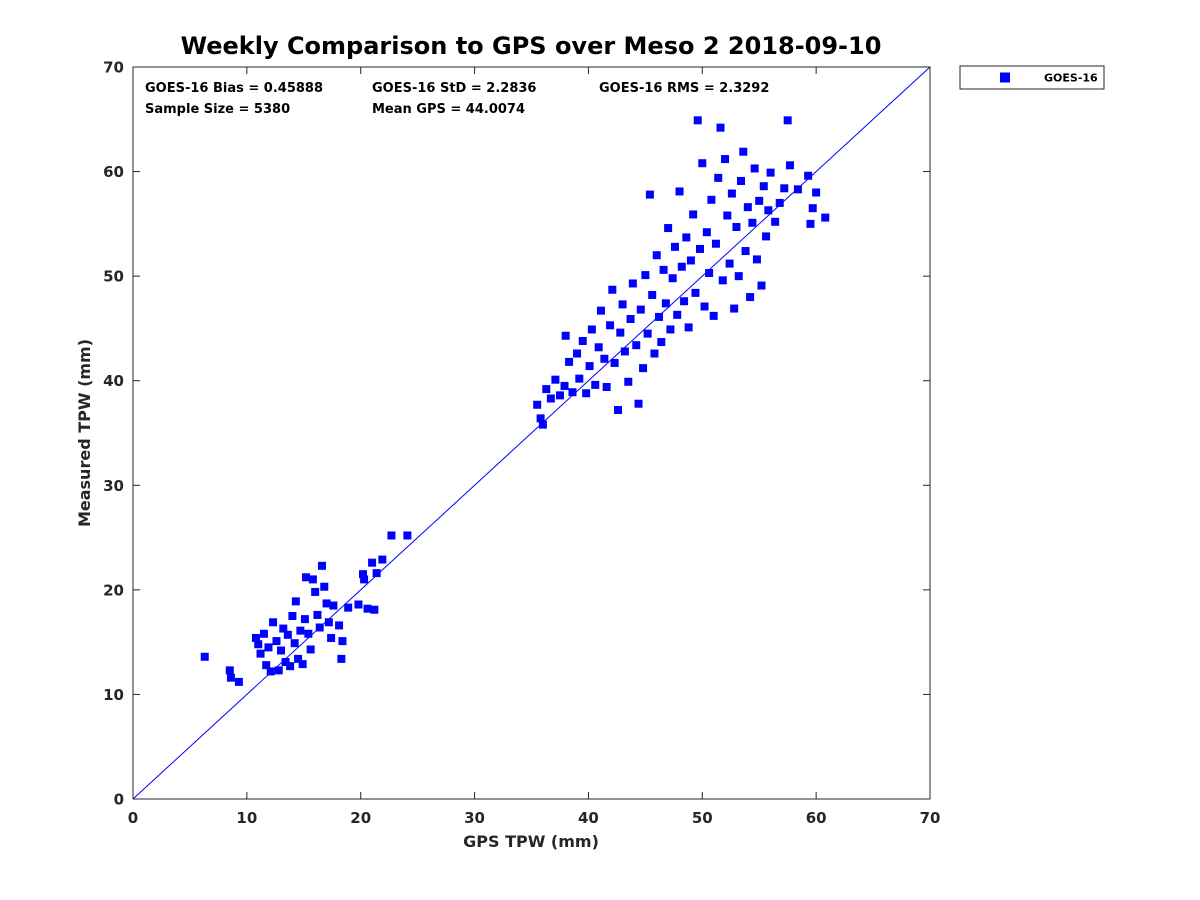 The width and height of the screenshot is (1200, 900). I want to click on x-tick-label: 30, so click(474, 818).